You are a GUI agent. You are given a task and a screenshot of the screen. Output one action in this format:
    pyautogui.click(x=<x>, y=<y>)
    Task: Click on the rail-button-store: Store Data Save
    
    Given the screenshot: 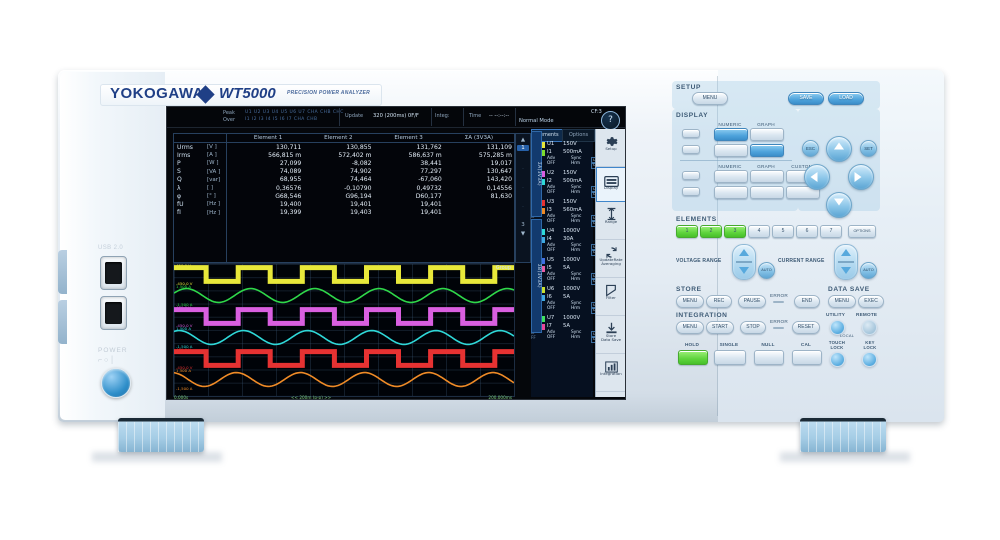 What is the action you would take?
    pyautogui.click(x=610, y=337)
    